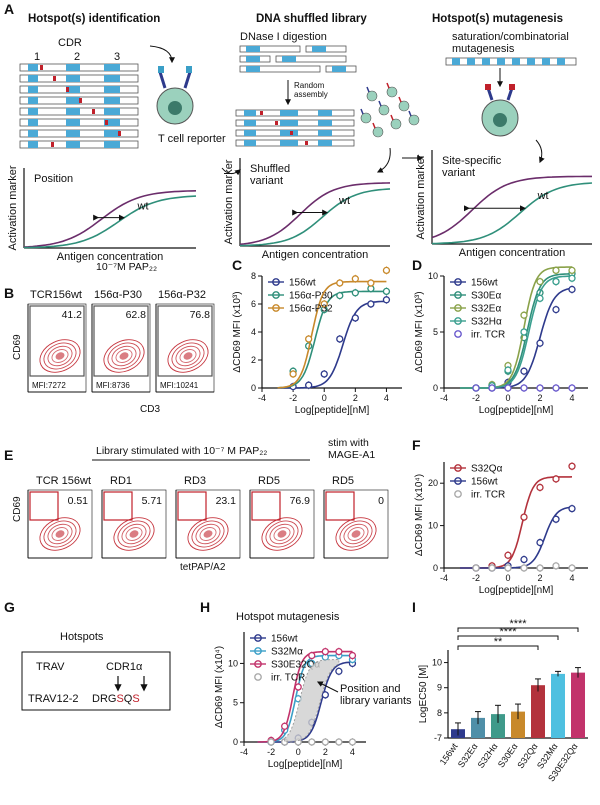 Image resolution: width=600 pixels, height=805 pixels. Describe the element at coordinates (488, 495) in the screenshot. I see `legend-label: irr. TCR` at that location.